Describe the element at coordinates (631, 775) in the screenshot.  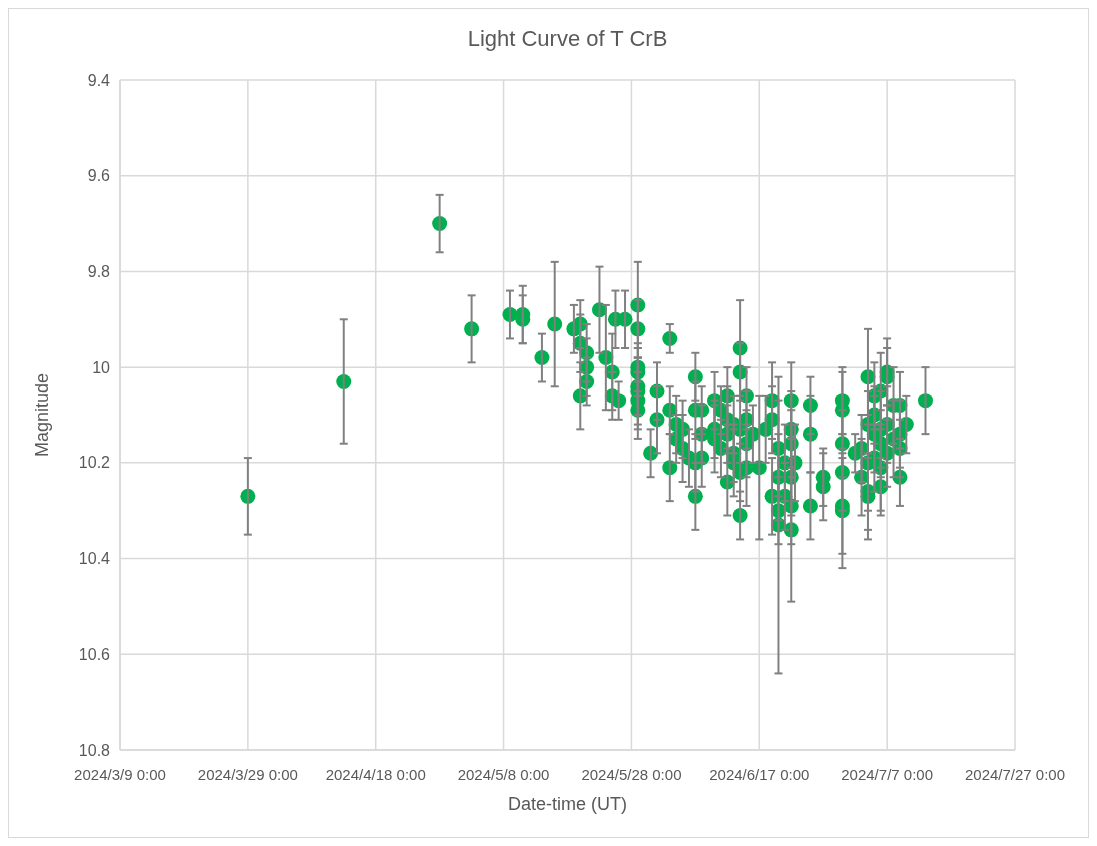
I see `x-tick-label: 2024/5/28 0:00` at that location.